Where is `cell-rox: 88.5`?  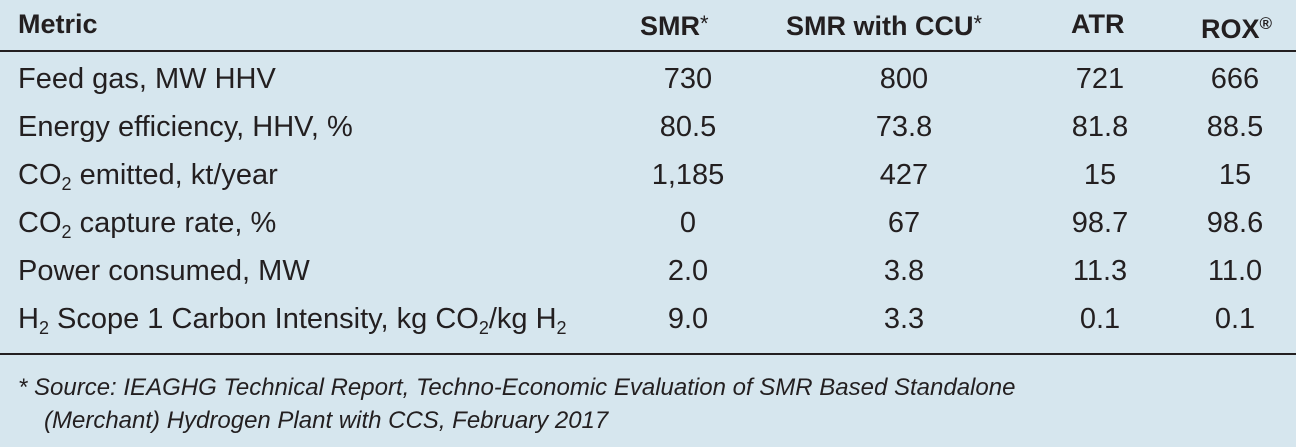 cell-rox: 88.5 is located at coordinates (1235, 127).